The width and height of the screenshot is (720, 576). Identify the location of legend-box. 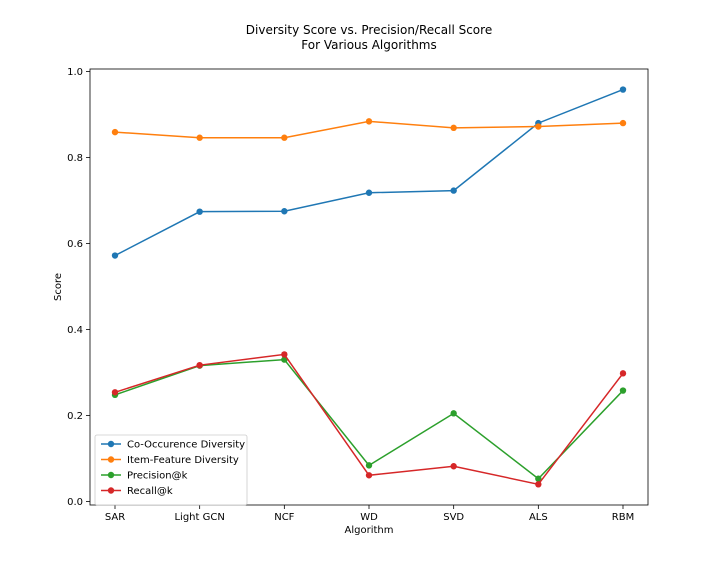
(171, 470).